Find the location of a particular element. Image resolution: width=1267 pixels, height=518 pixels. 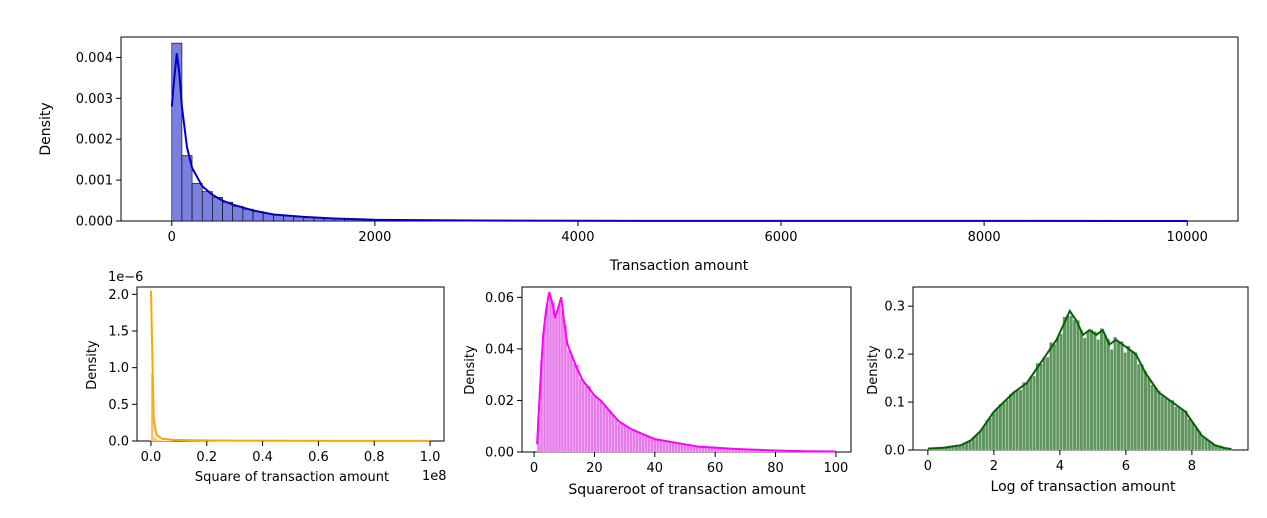

chart-3-xticks: 0 20 40 60 80 100 is located at coordinates (689, 464).